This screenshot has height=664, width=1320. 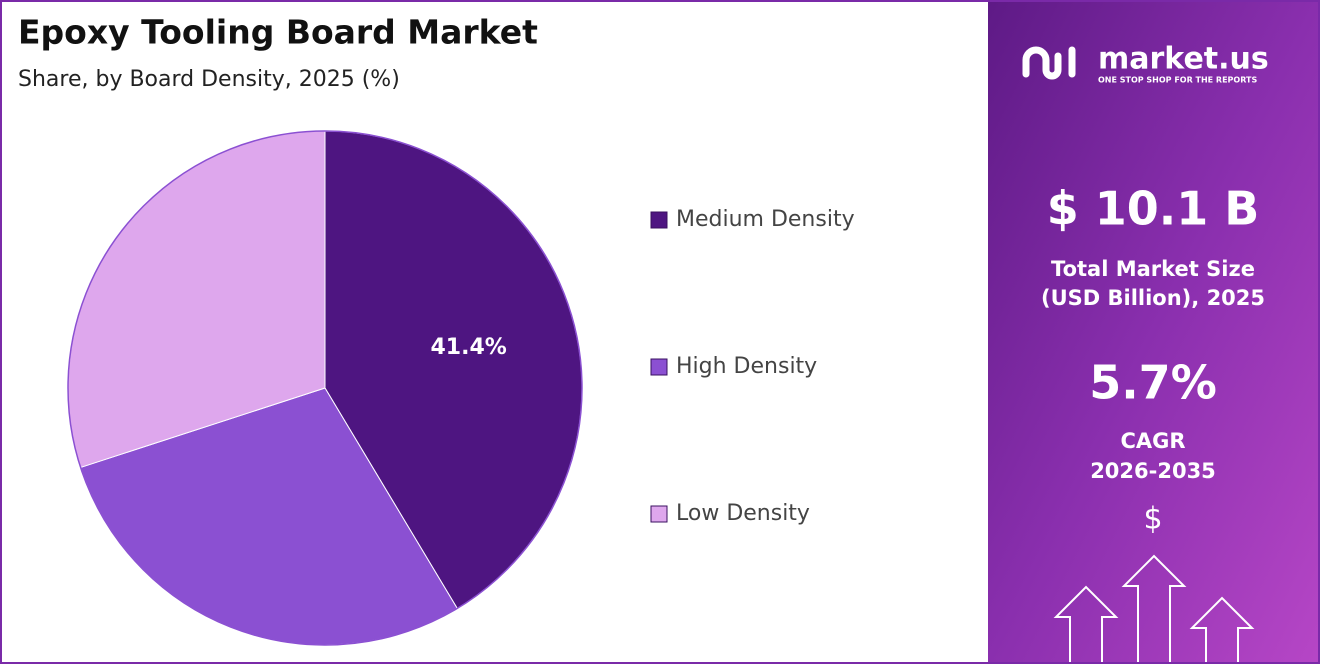 What do you see at coordinates (1177, 80) in the screenshot?
I see `tagline: ONE STOP SHOP FOR THE REPORTS` at bounding box center [1177, 80].